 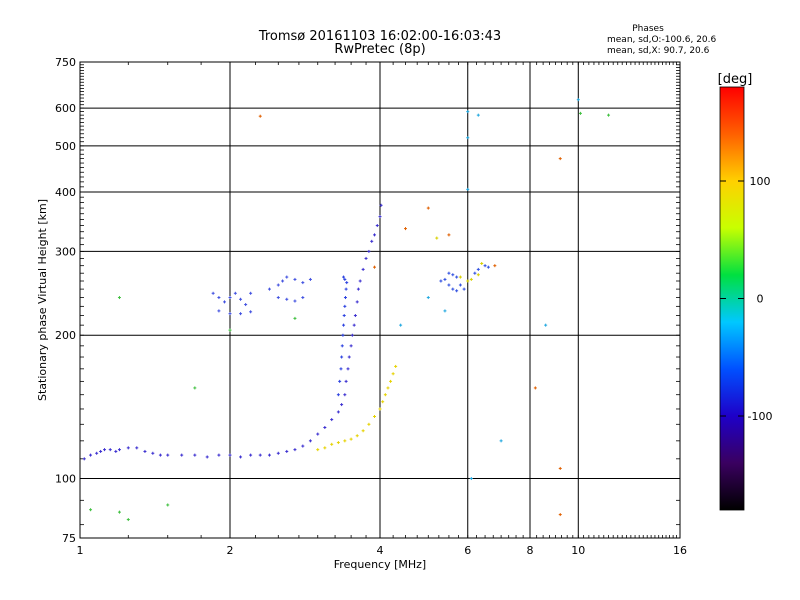 I want to click on y-tick-label: 400, so click(x=65, y=192).